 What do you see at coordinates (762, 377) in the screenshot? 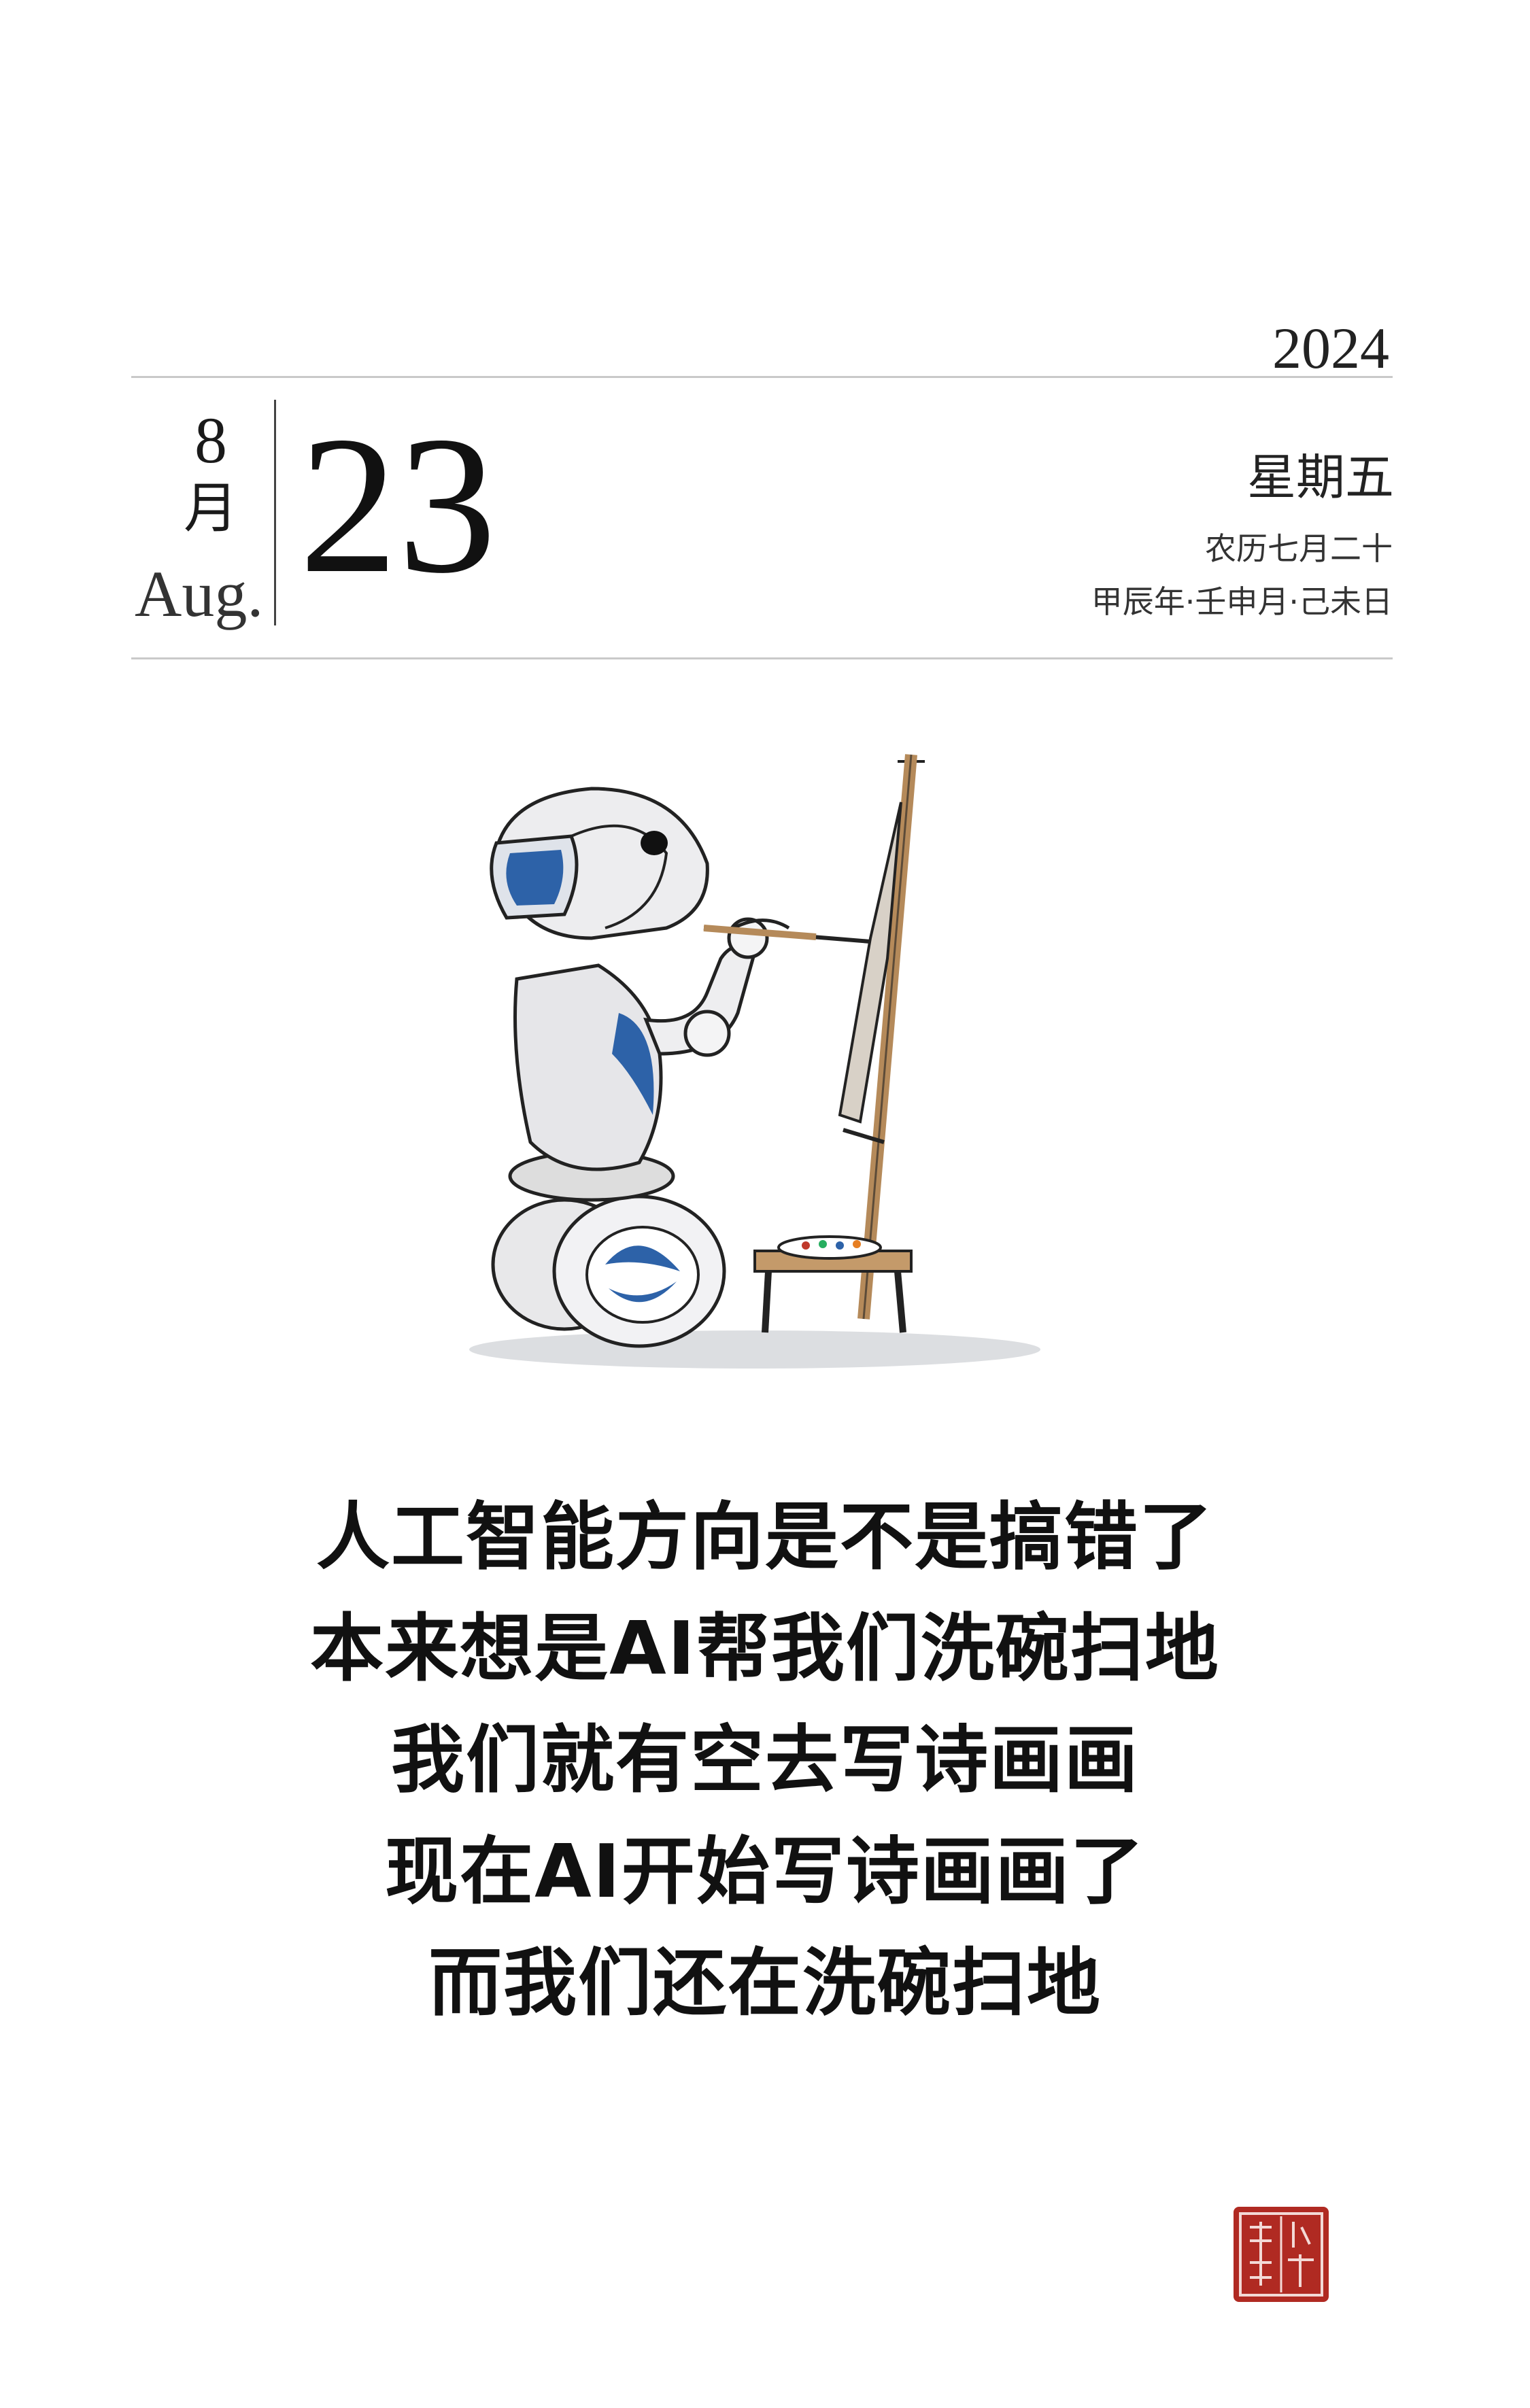
I see `top-divider` at bounding box center [762, 377].